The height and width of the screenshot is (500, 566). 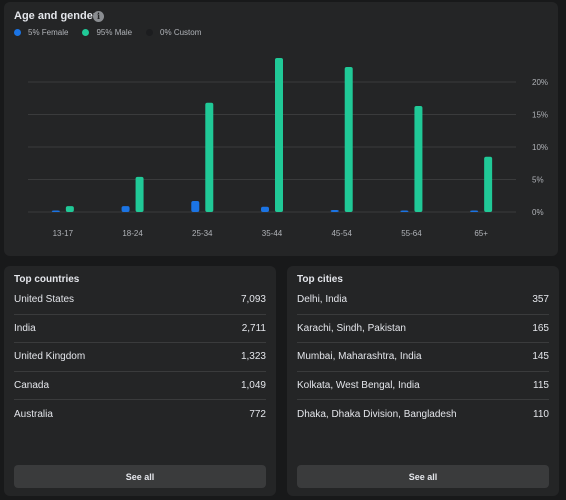 What do you see at coordinates (25, 328) in the screenshot?
I see `country-name: India` at bounding box center [25, 328].